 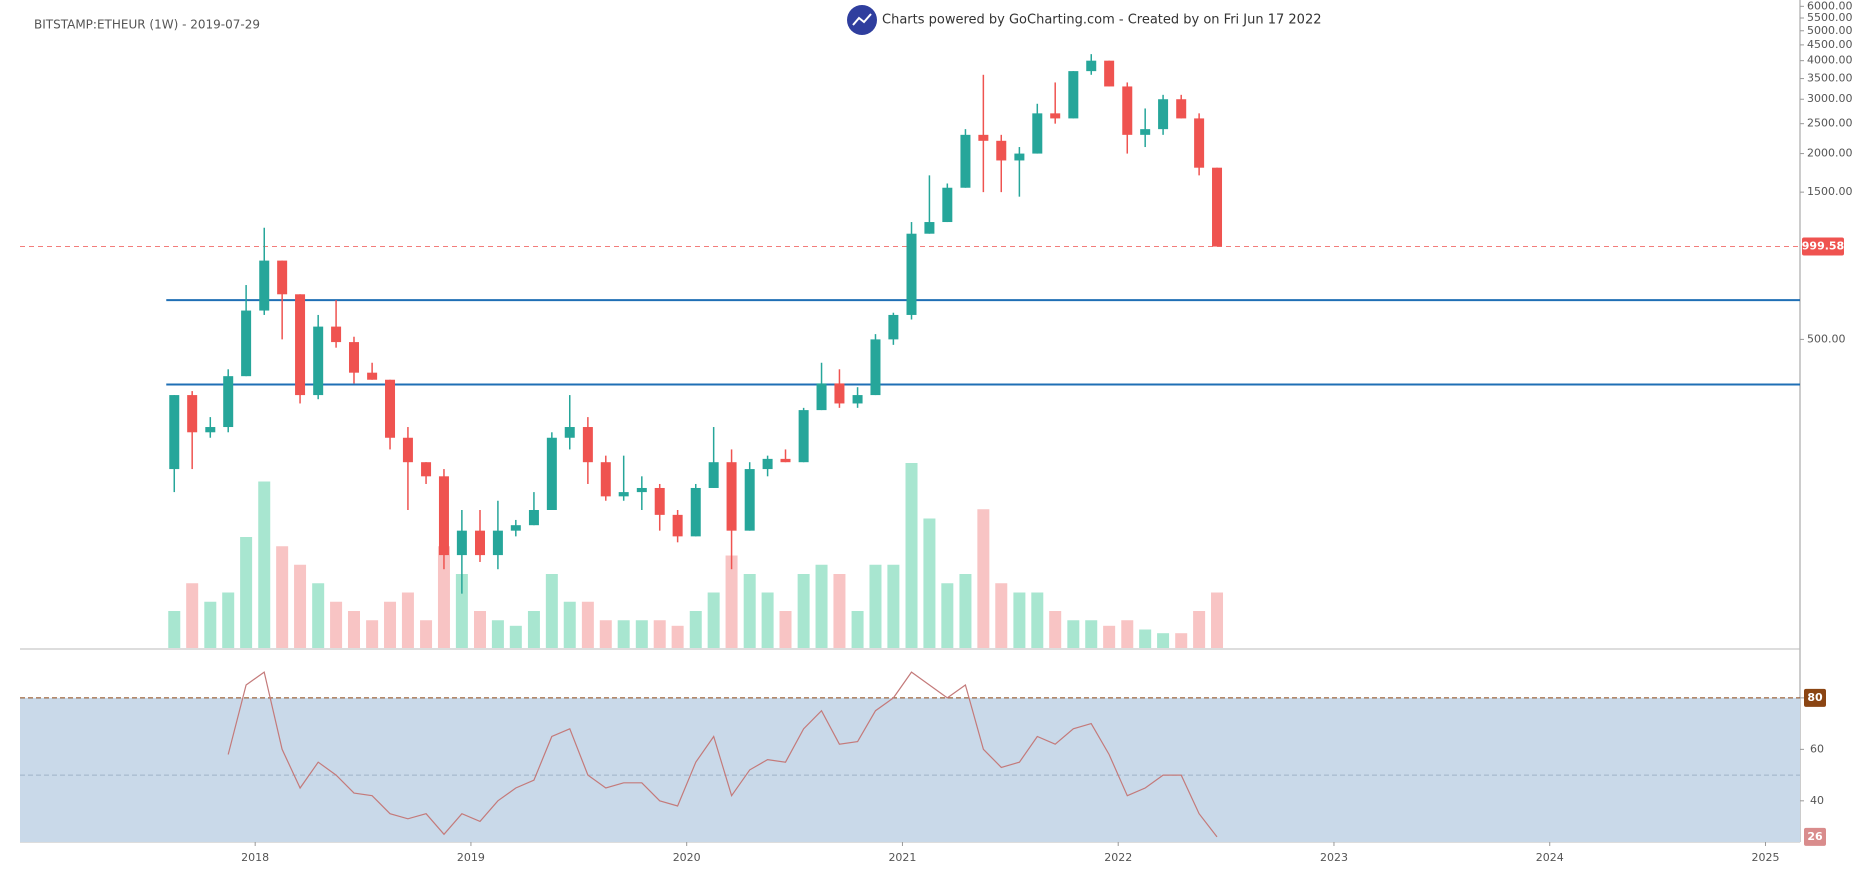 What do you see at coordinates (1817, 800) in the screenshot?
I see `rsi-tick-label: 40` at bounding box center [1817, 800].